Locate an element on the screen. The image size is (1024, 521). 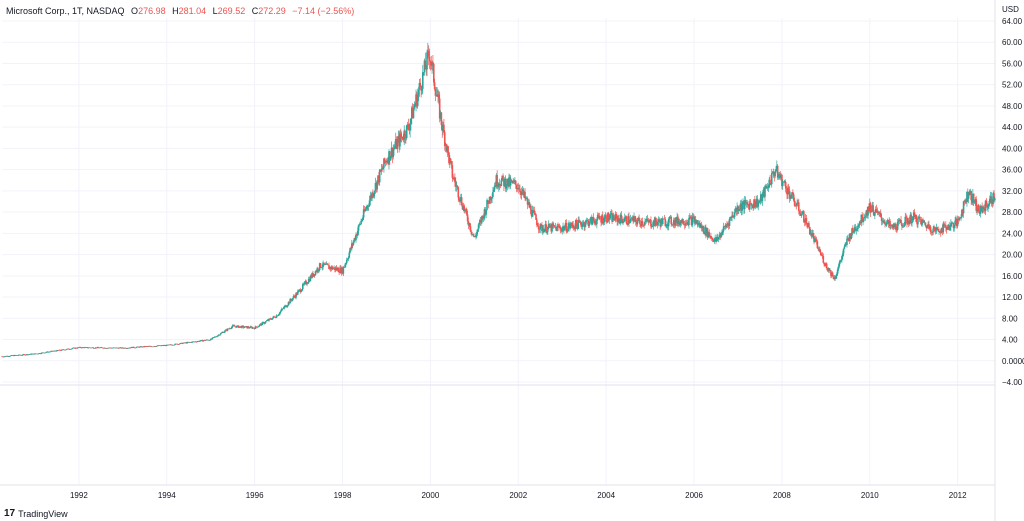
y-tick-label: 20.00 is located at coordinates (1012, 255).